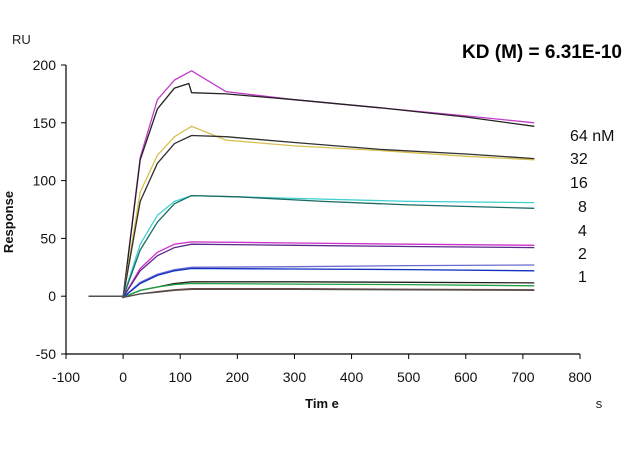 Image resolution: width=640 pixels, height=453 pixels. I want to click on y-tick-label: 50, so click(48, 238).